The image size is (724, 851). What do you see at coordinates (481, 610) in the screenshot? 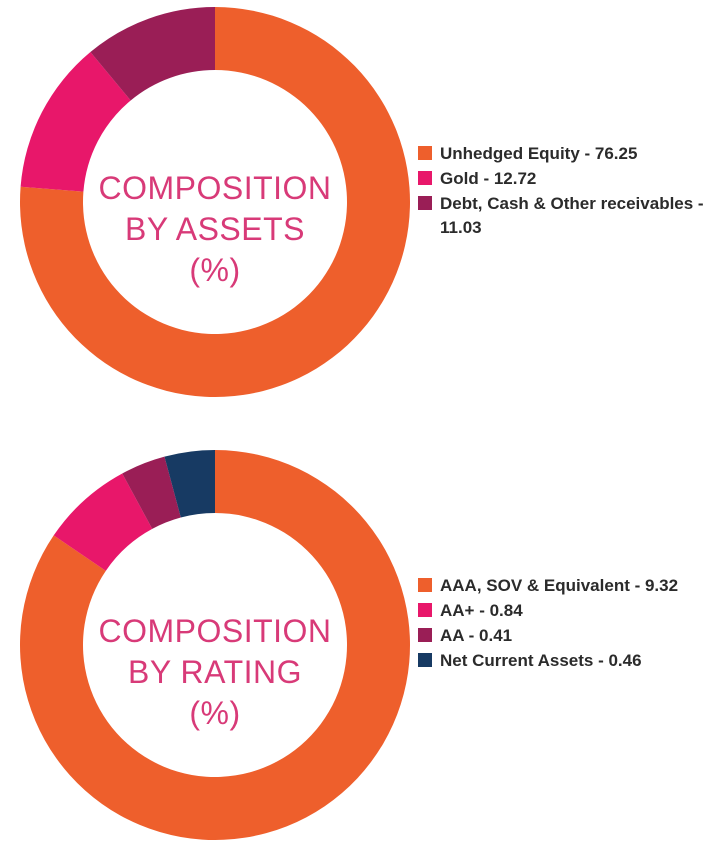
I see `rating-legend-label-2: AA+ - 0.84` at bounding box center [481, 610].